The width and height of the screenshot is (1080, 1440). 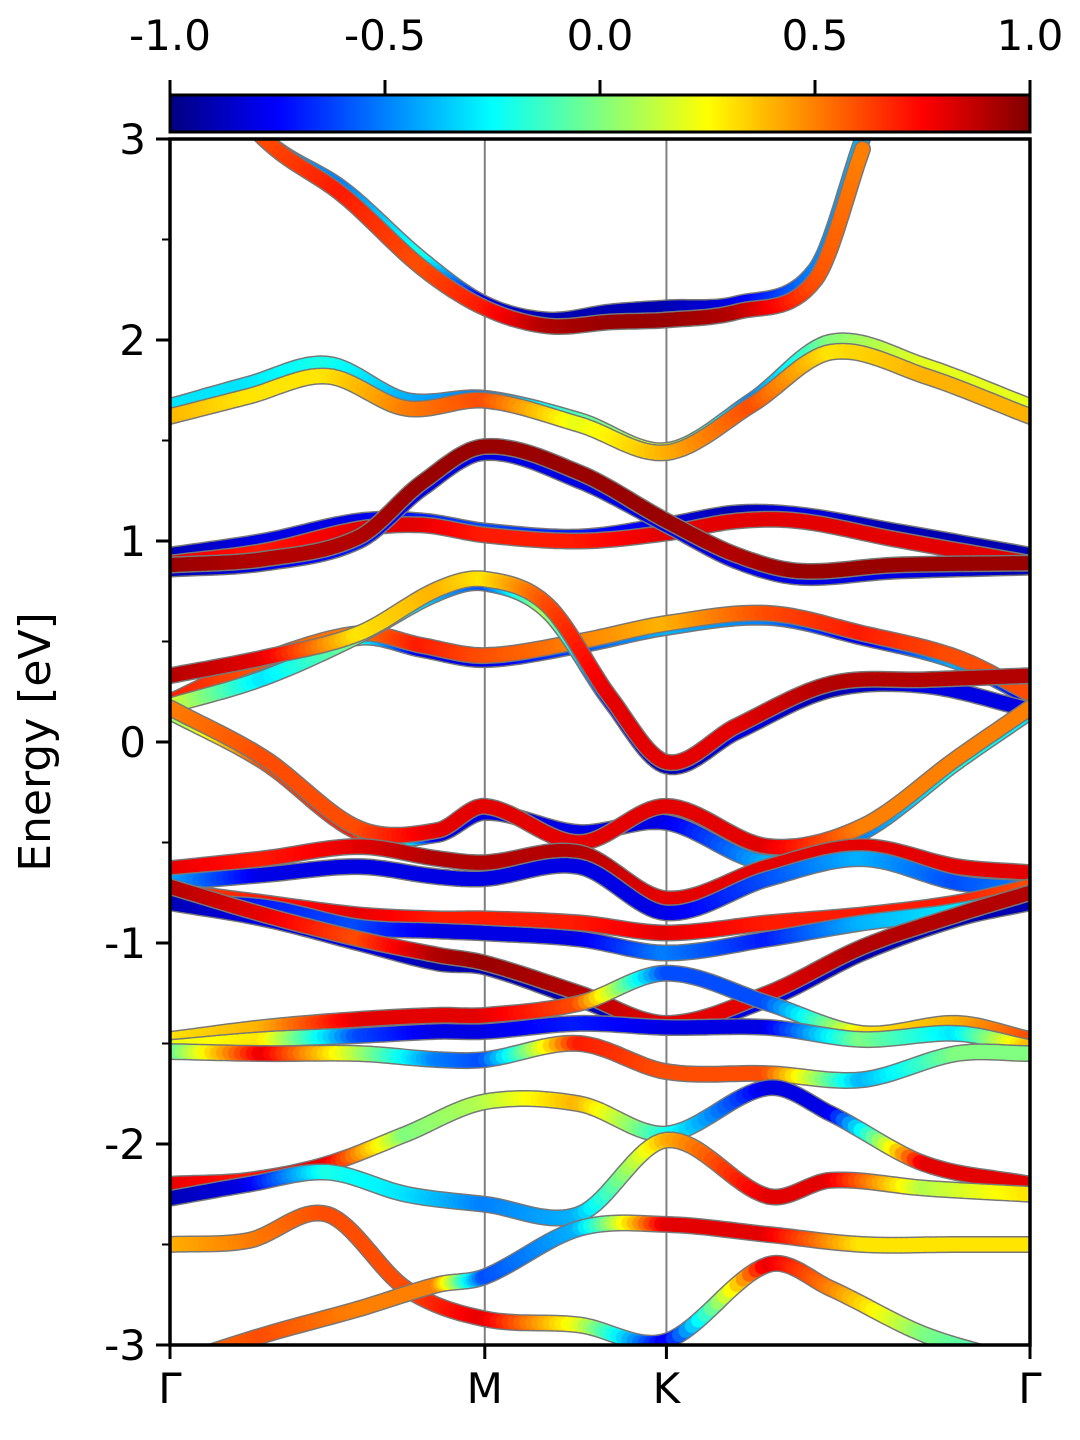 I want to click on colorbar-tick-label: 0.0, so click(x=600, y=35).